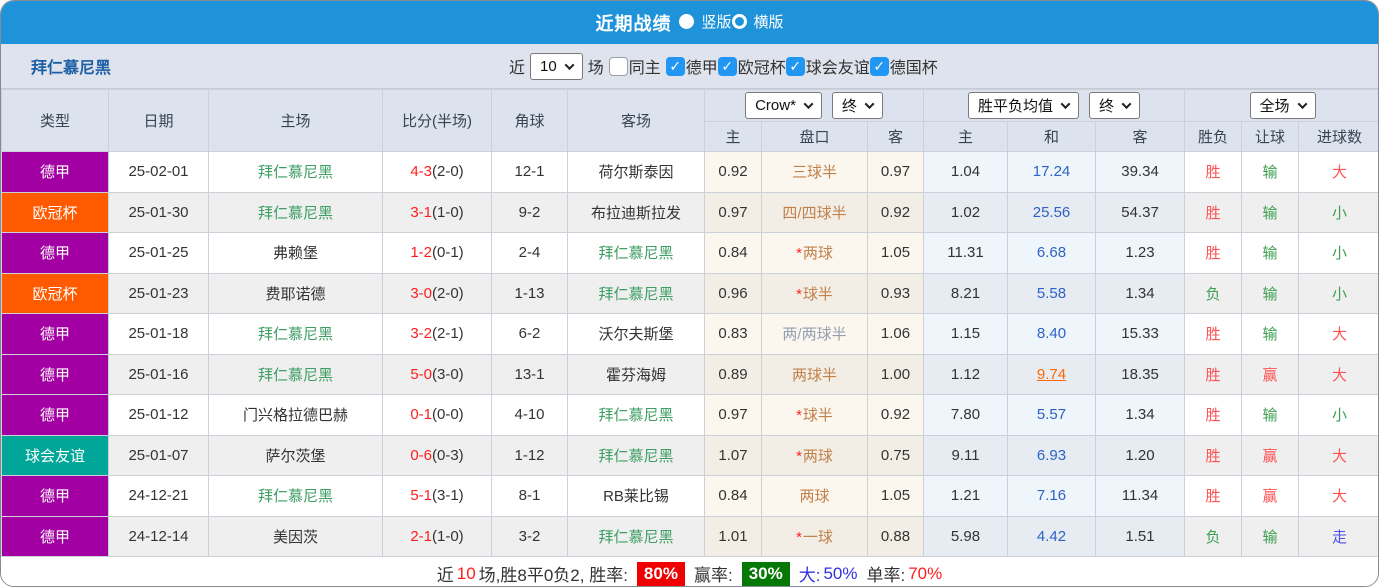 The image size is (1379, 587). I want to click on result-handicap: 赢, so click(1270, 374).